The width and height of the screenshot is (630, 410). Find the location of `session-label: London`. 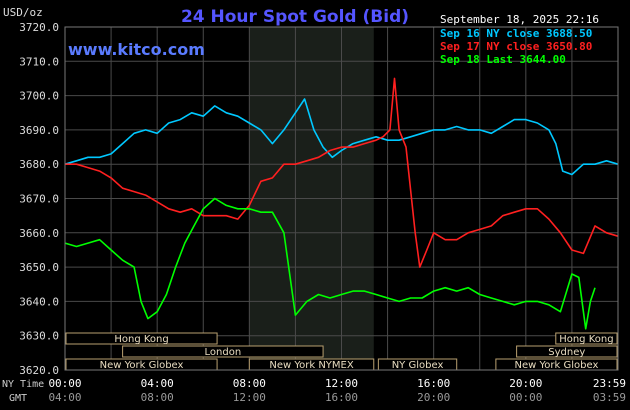

session-label: London is located at coordinates (223, 352).